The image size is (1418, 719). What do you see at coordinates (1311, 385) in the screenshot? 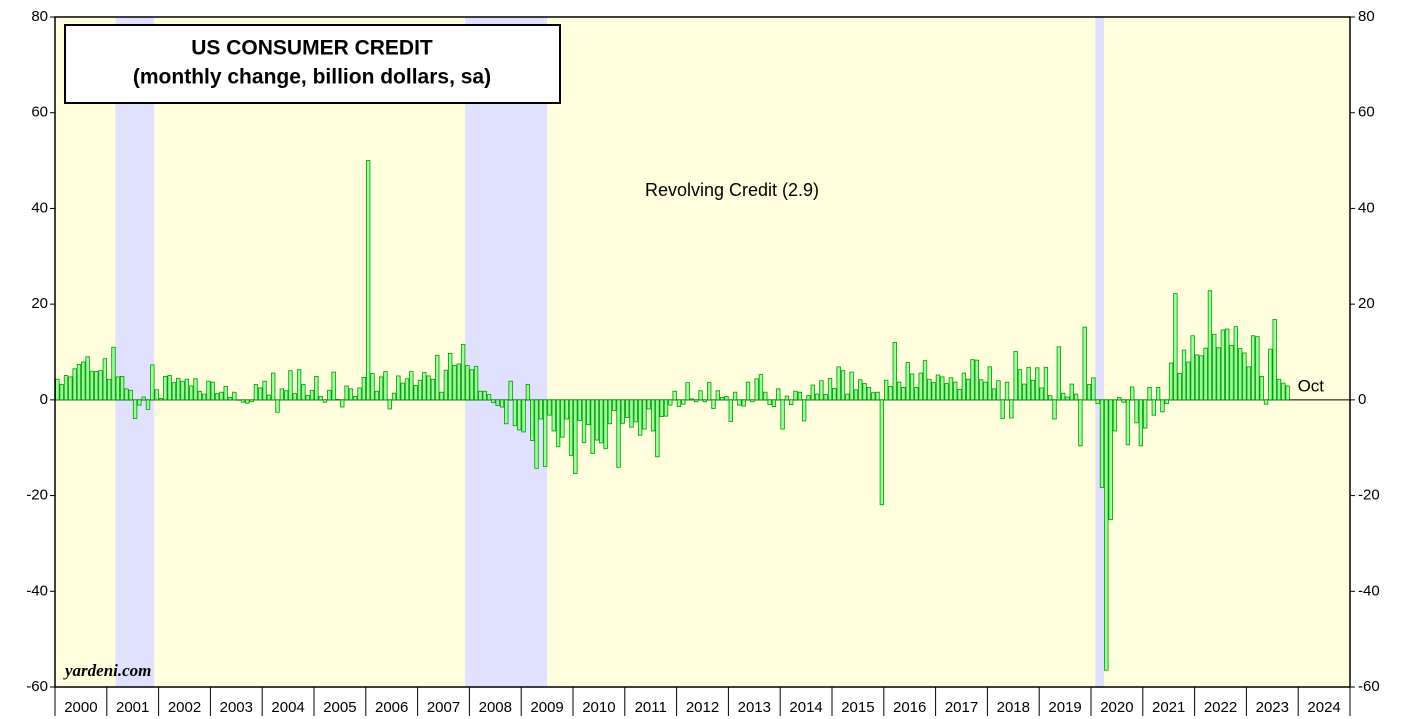
I see `last-label: Oct` at bounding box center [1311, 385].